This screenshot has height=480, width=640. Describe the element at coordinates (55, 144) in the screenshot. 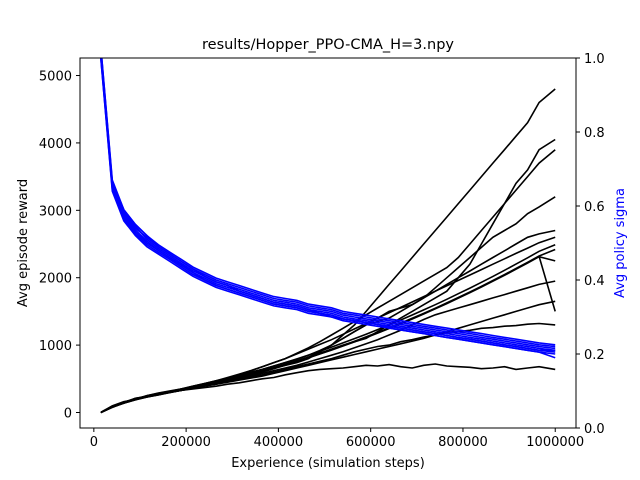

I see `y-tick-label: 4000` at that location.